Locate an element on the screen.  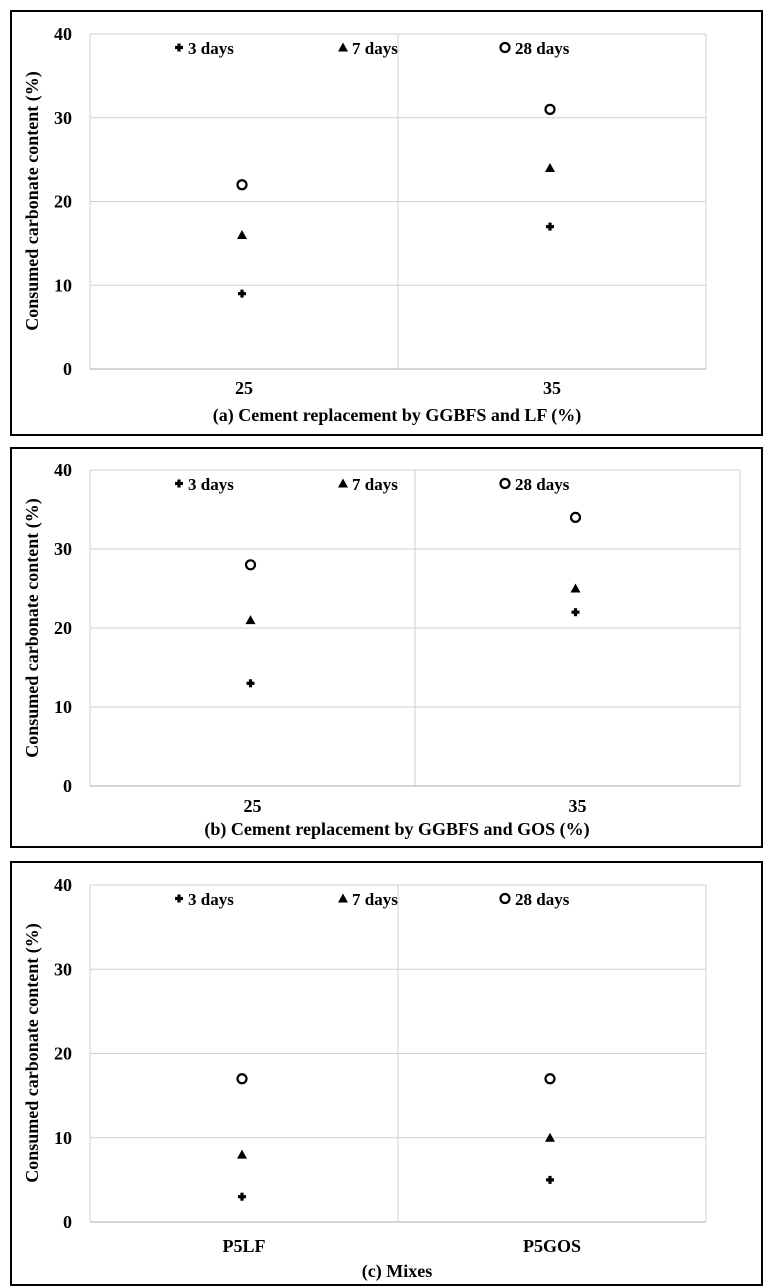
x-tick-label: P5LF is located at coordinates (244, 1246).